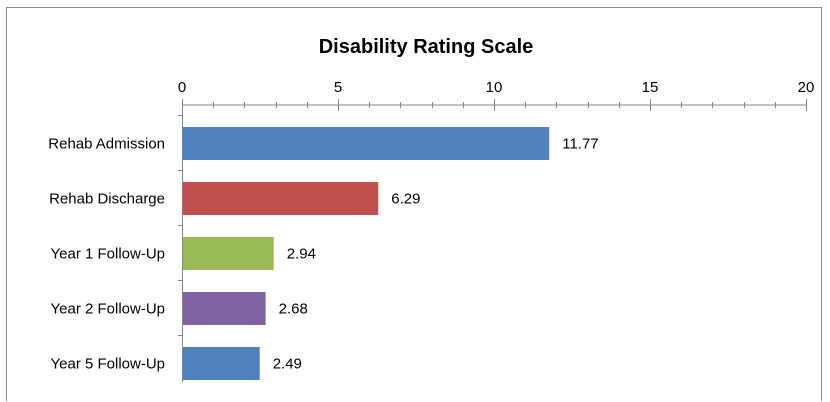 The height and width of the screenshot is (402, 830). I want to click on tick-label: 20, so click(806, 87).